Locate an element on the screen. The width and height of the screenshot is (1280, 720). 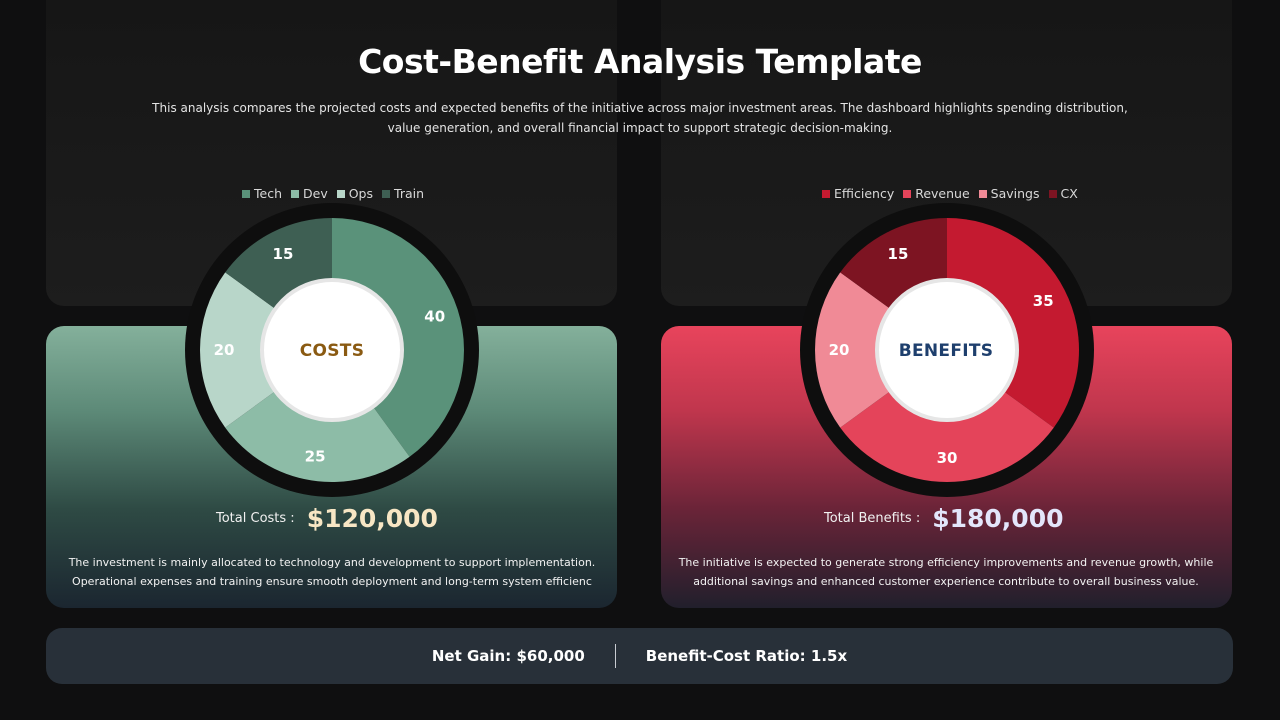
benefits-slice-label: 30 is located at coordinates (947, 458).